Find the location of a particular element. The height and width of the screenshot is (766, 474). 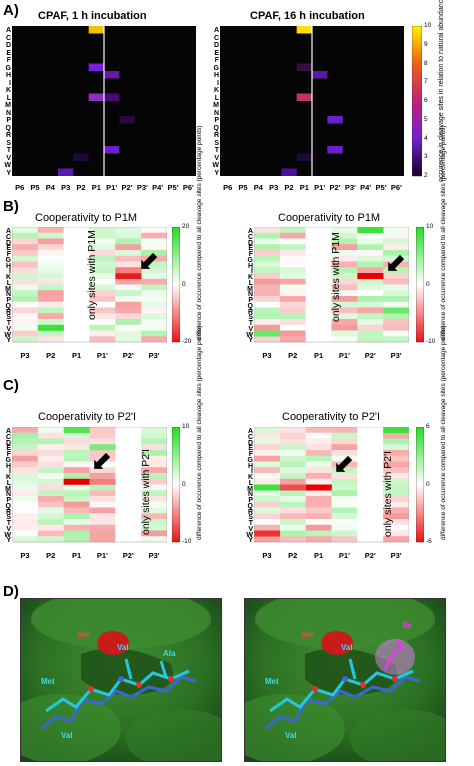

position-label: P3 is located at coordinates (267, 355).